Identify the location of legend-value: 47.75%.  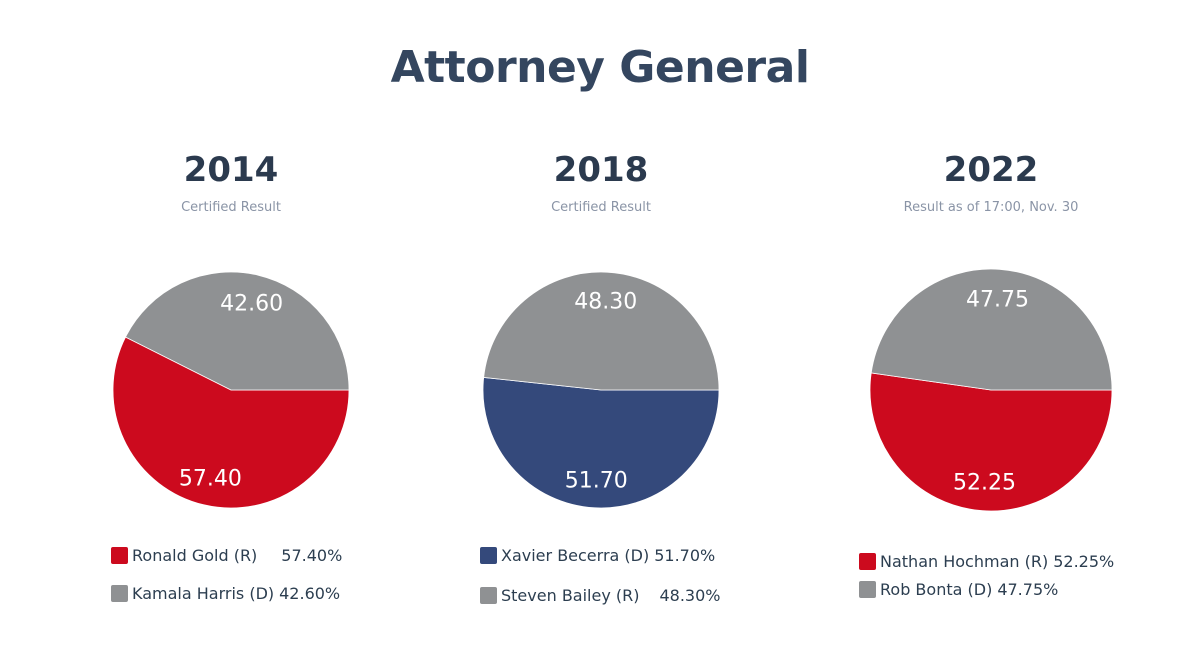
(1028, 589).